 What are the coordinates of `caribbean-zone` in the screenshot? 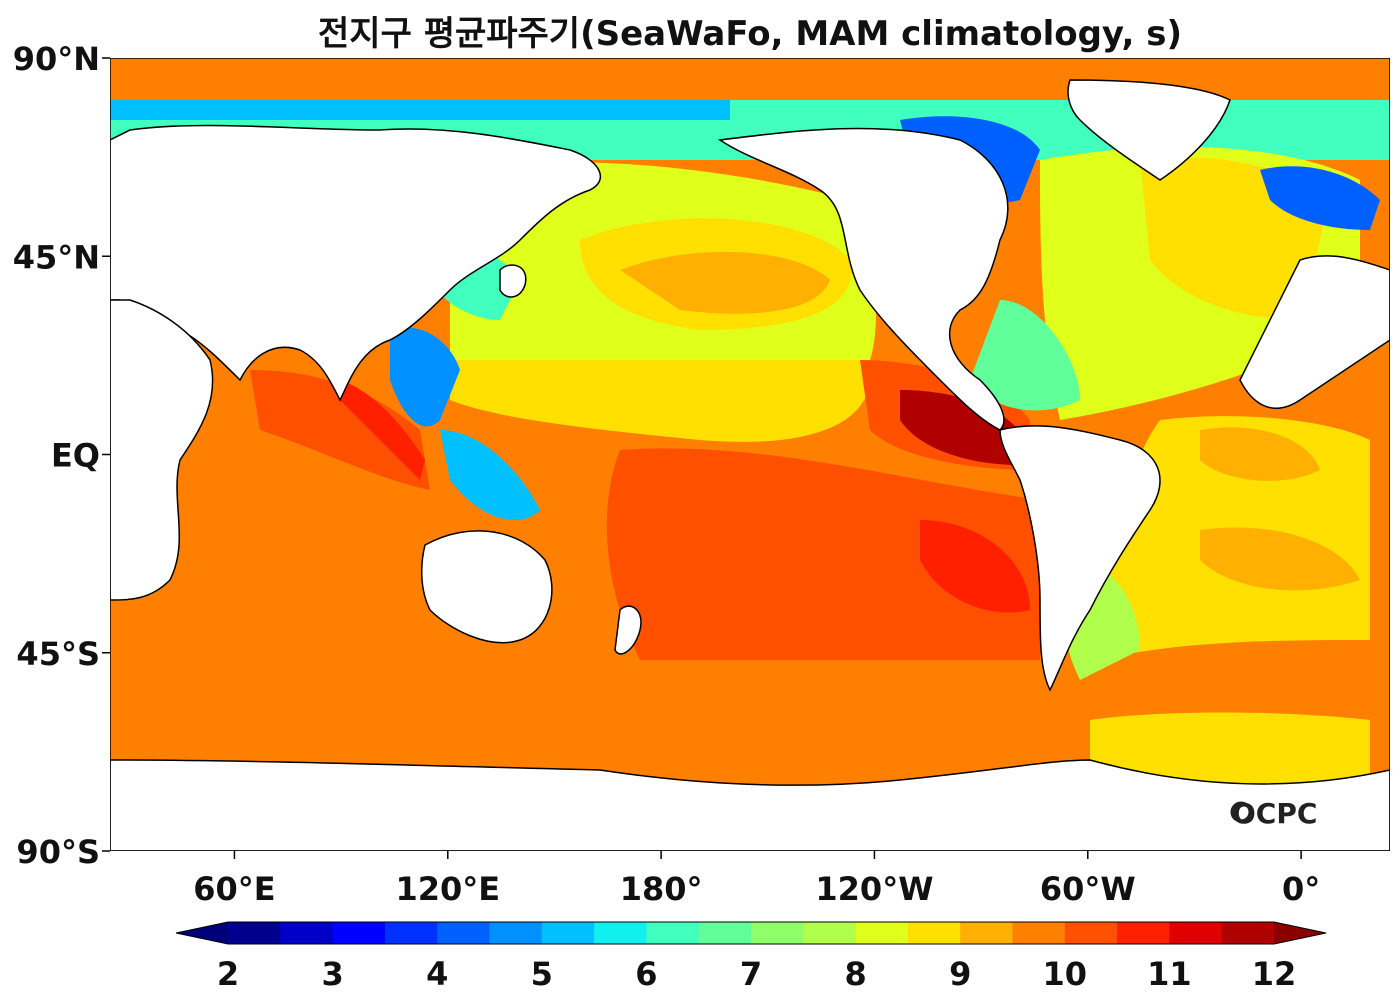 It's located at (1025, 355).